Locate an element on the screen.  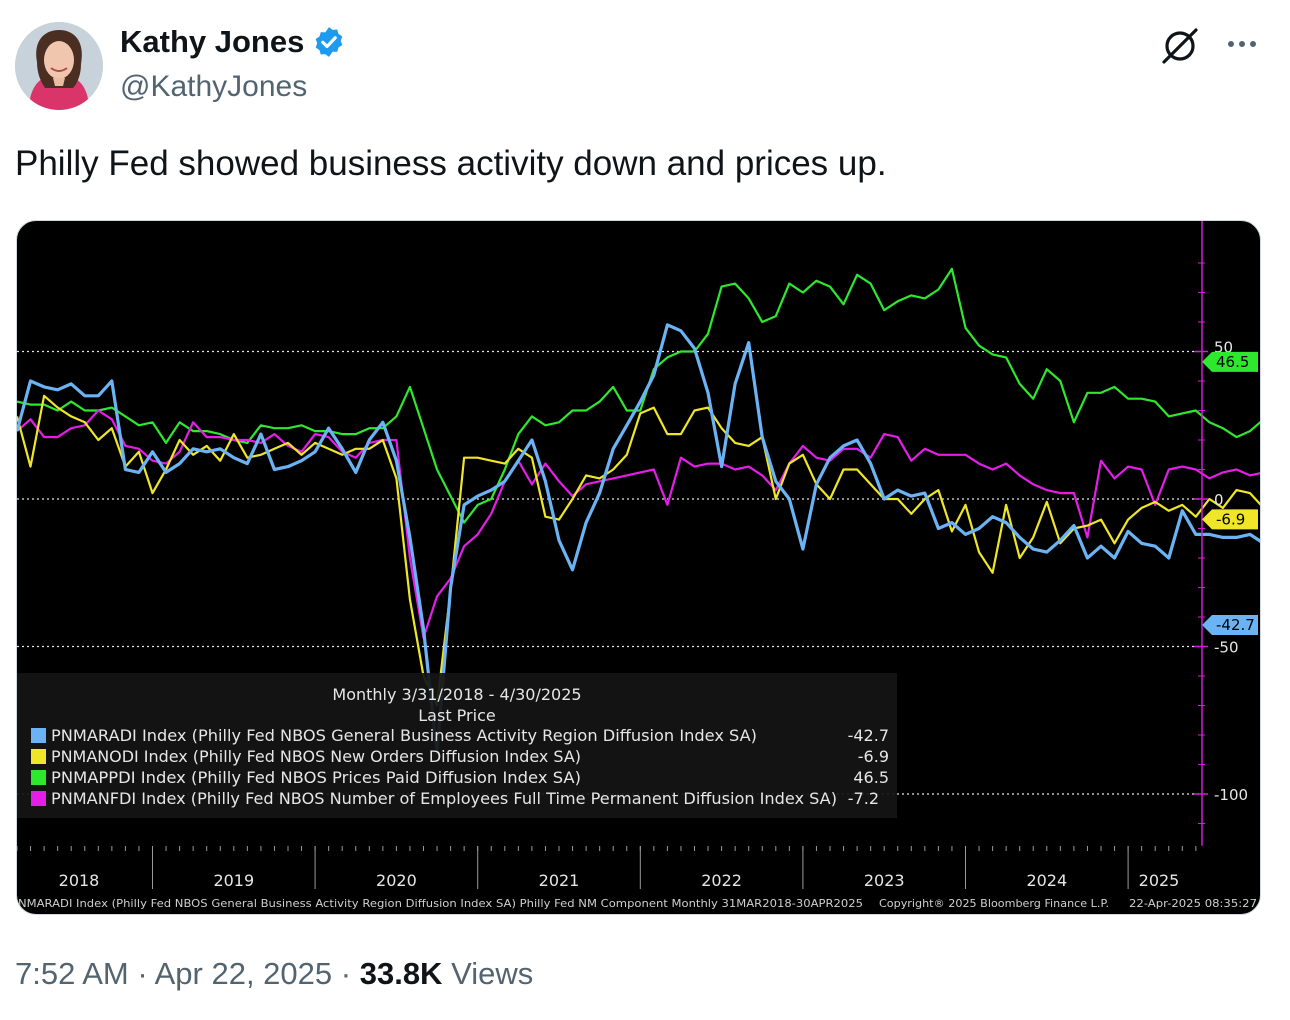
author-display-name: Kathy Jones is located at coordinates (212, 41).